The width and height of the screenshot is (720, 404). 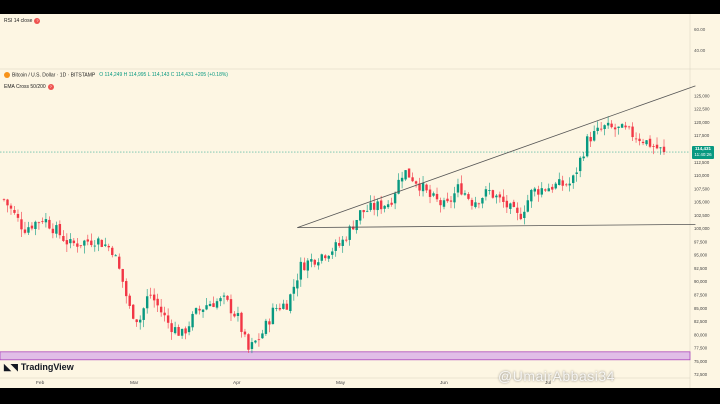 I want to click on price-axis-label: 120,000, so click(x=702, y=122).